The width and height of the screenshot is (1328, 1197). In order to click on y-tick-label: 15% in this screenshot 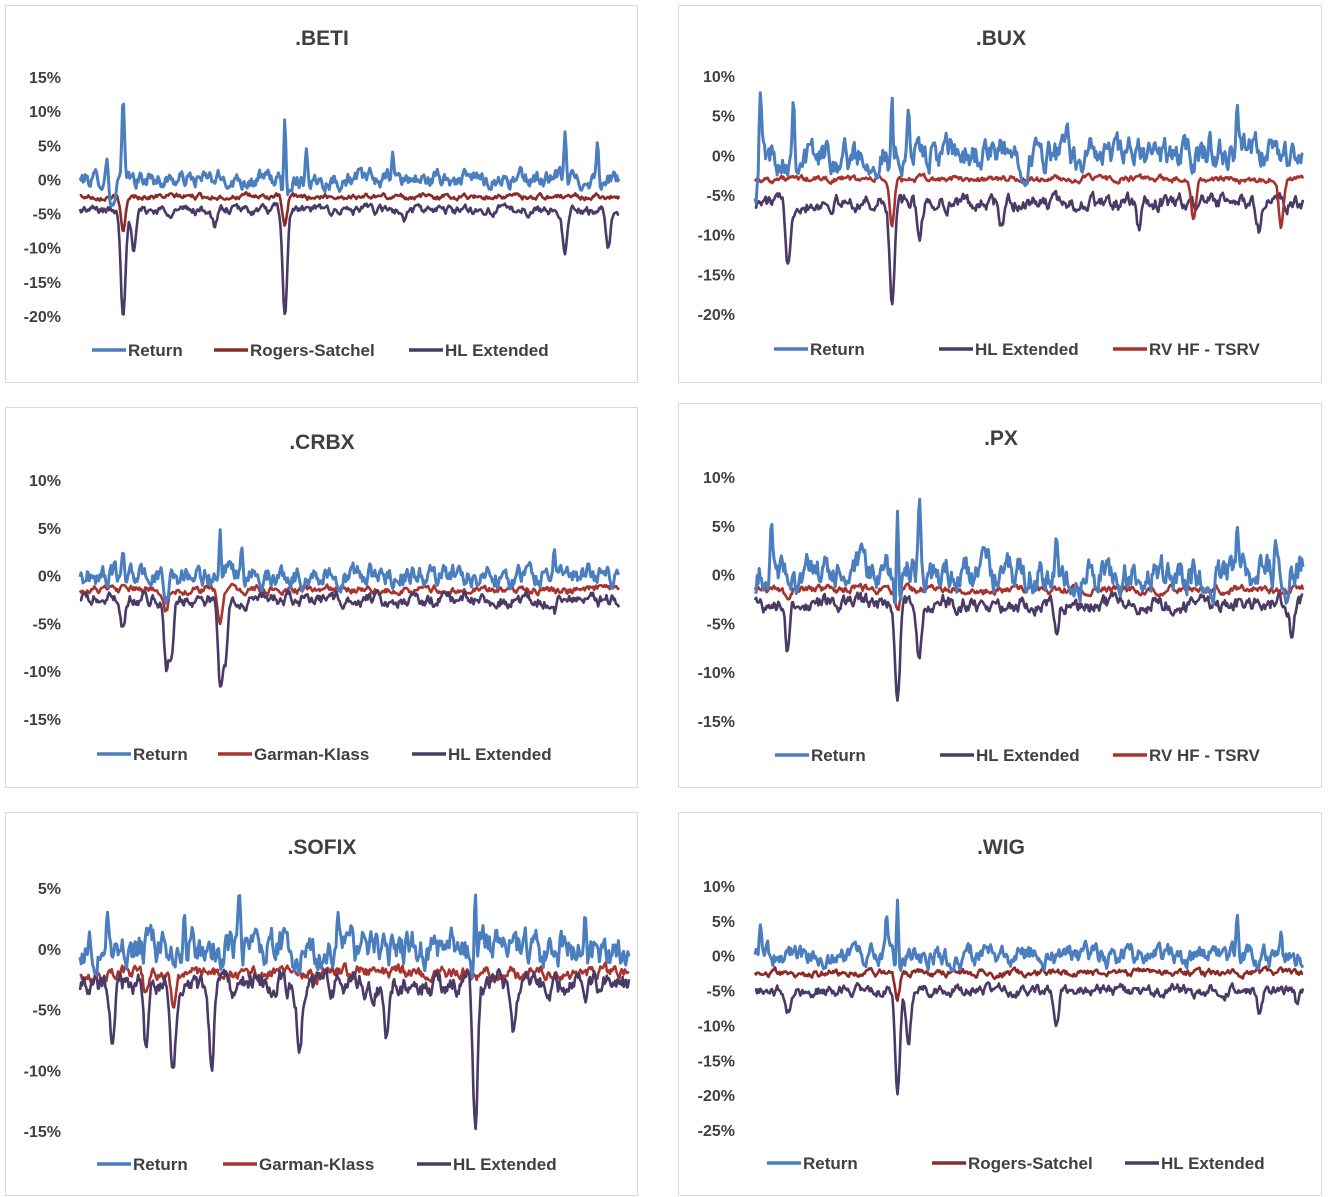, I will do `click(45, 78)`.